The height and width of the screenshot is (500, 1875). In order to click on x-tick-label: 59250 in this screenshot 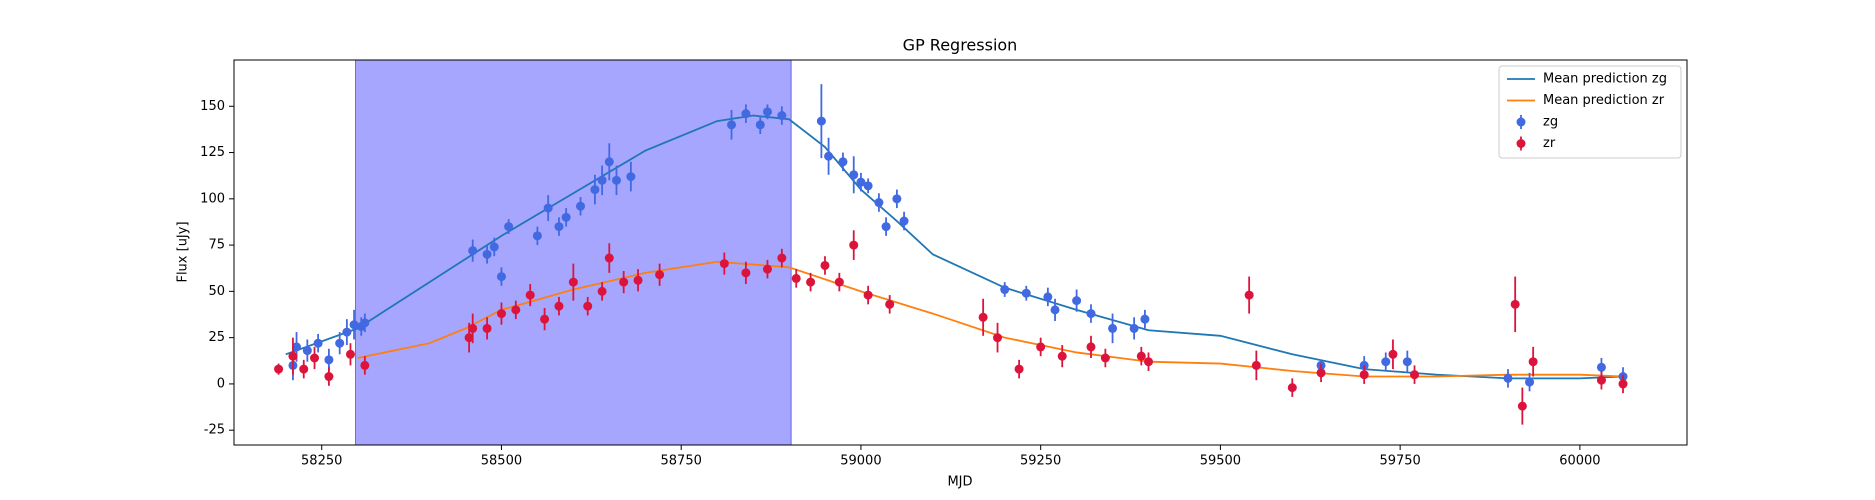, I will do `click(1040, 461)`.